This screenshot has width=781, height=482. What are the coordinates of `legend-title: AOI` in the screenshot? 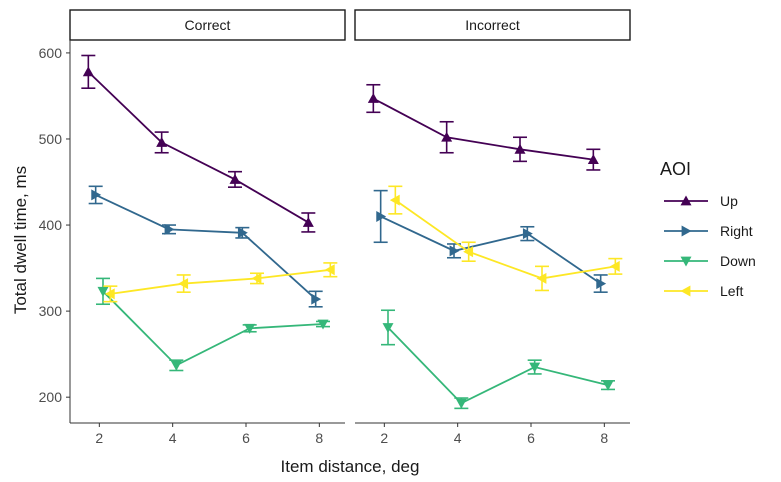 It's located at (675, 169).